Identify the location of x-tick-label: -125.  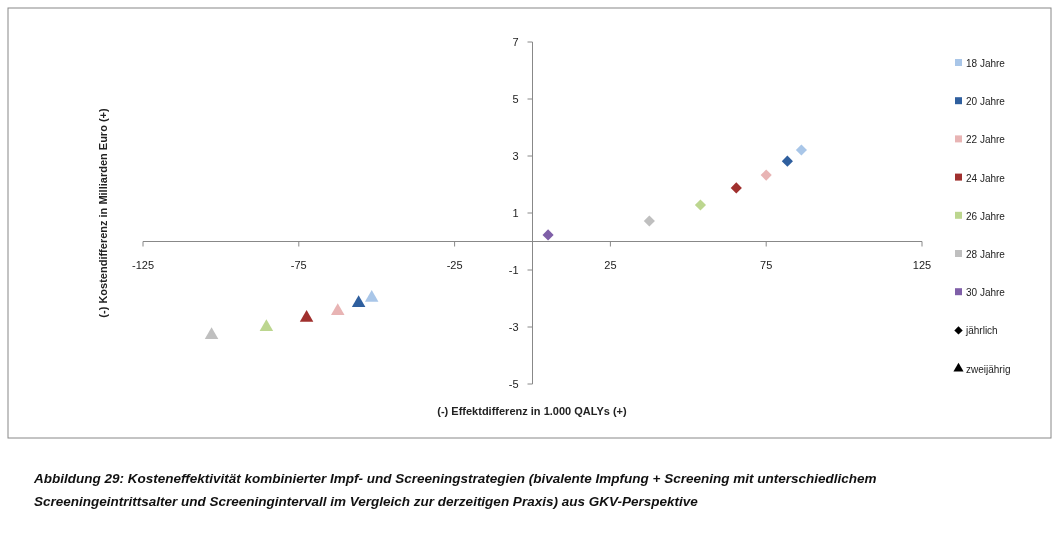
(143, 264).